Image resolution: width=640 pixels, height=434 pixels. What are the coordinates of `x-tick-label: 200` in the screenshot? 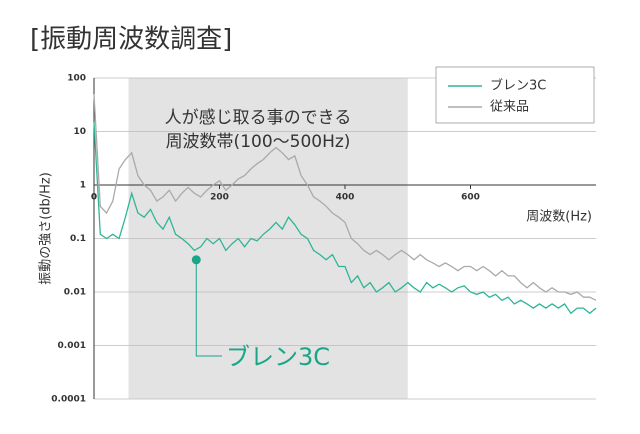 It's located at (219, 198).